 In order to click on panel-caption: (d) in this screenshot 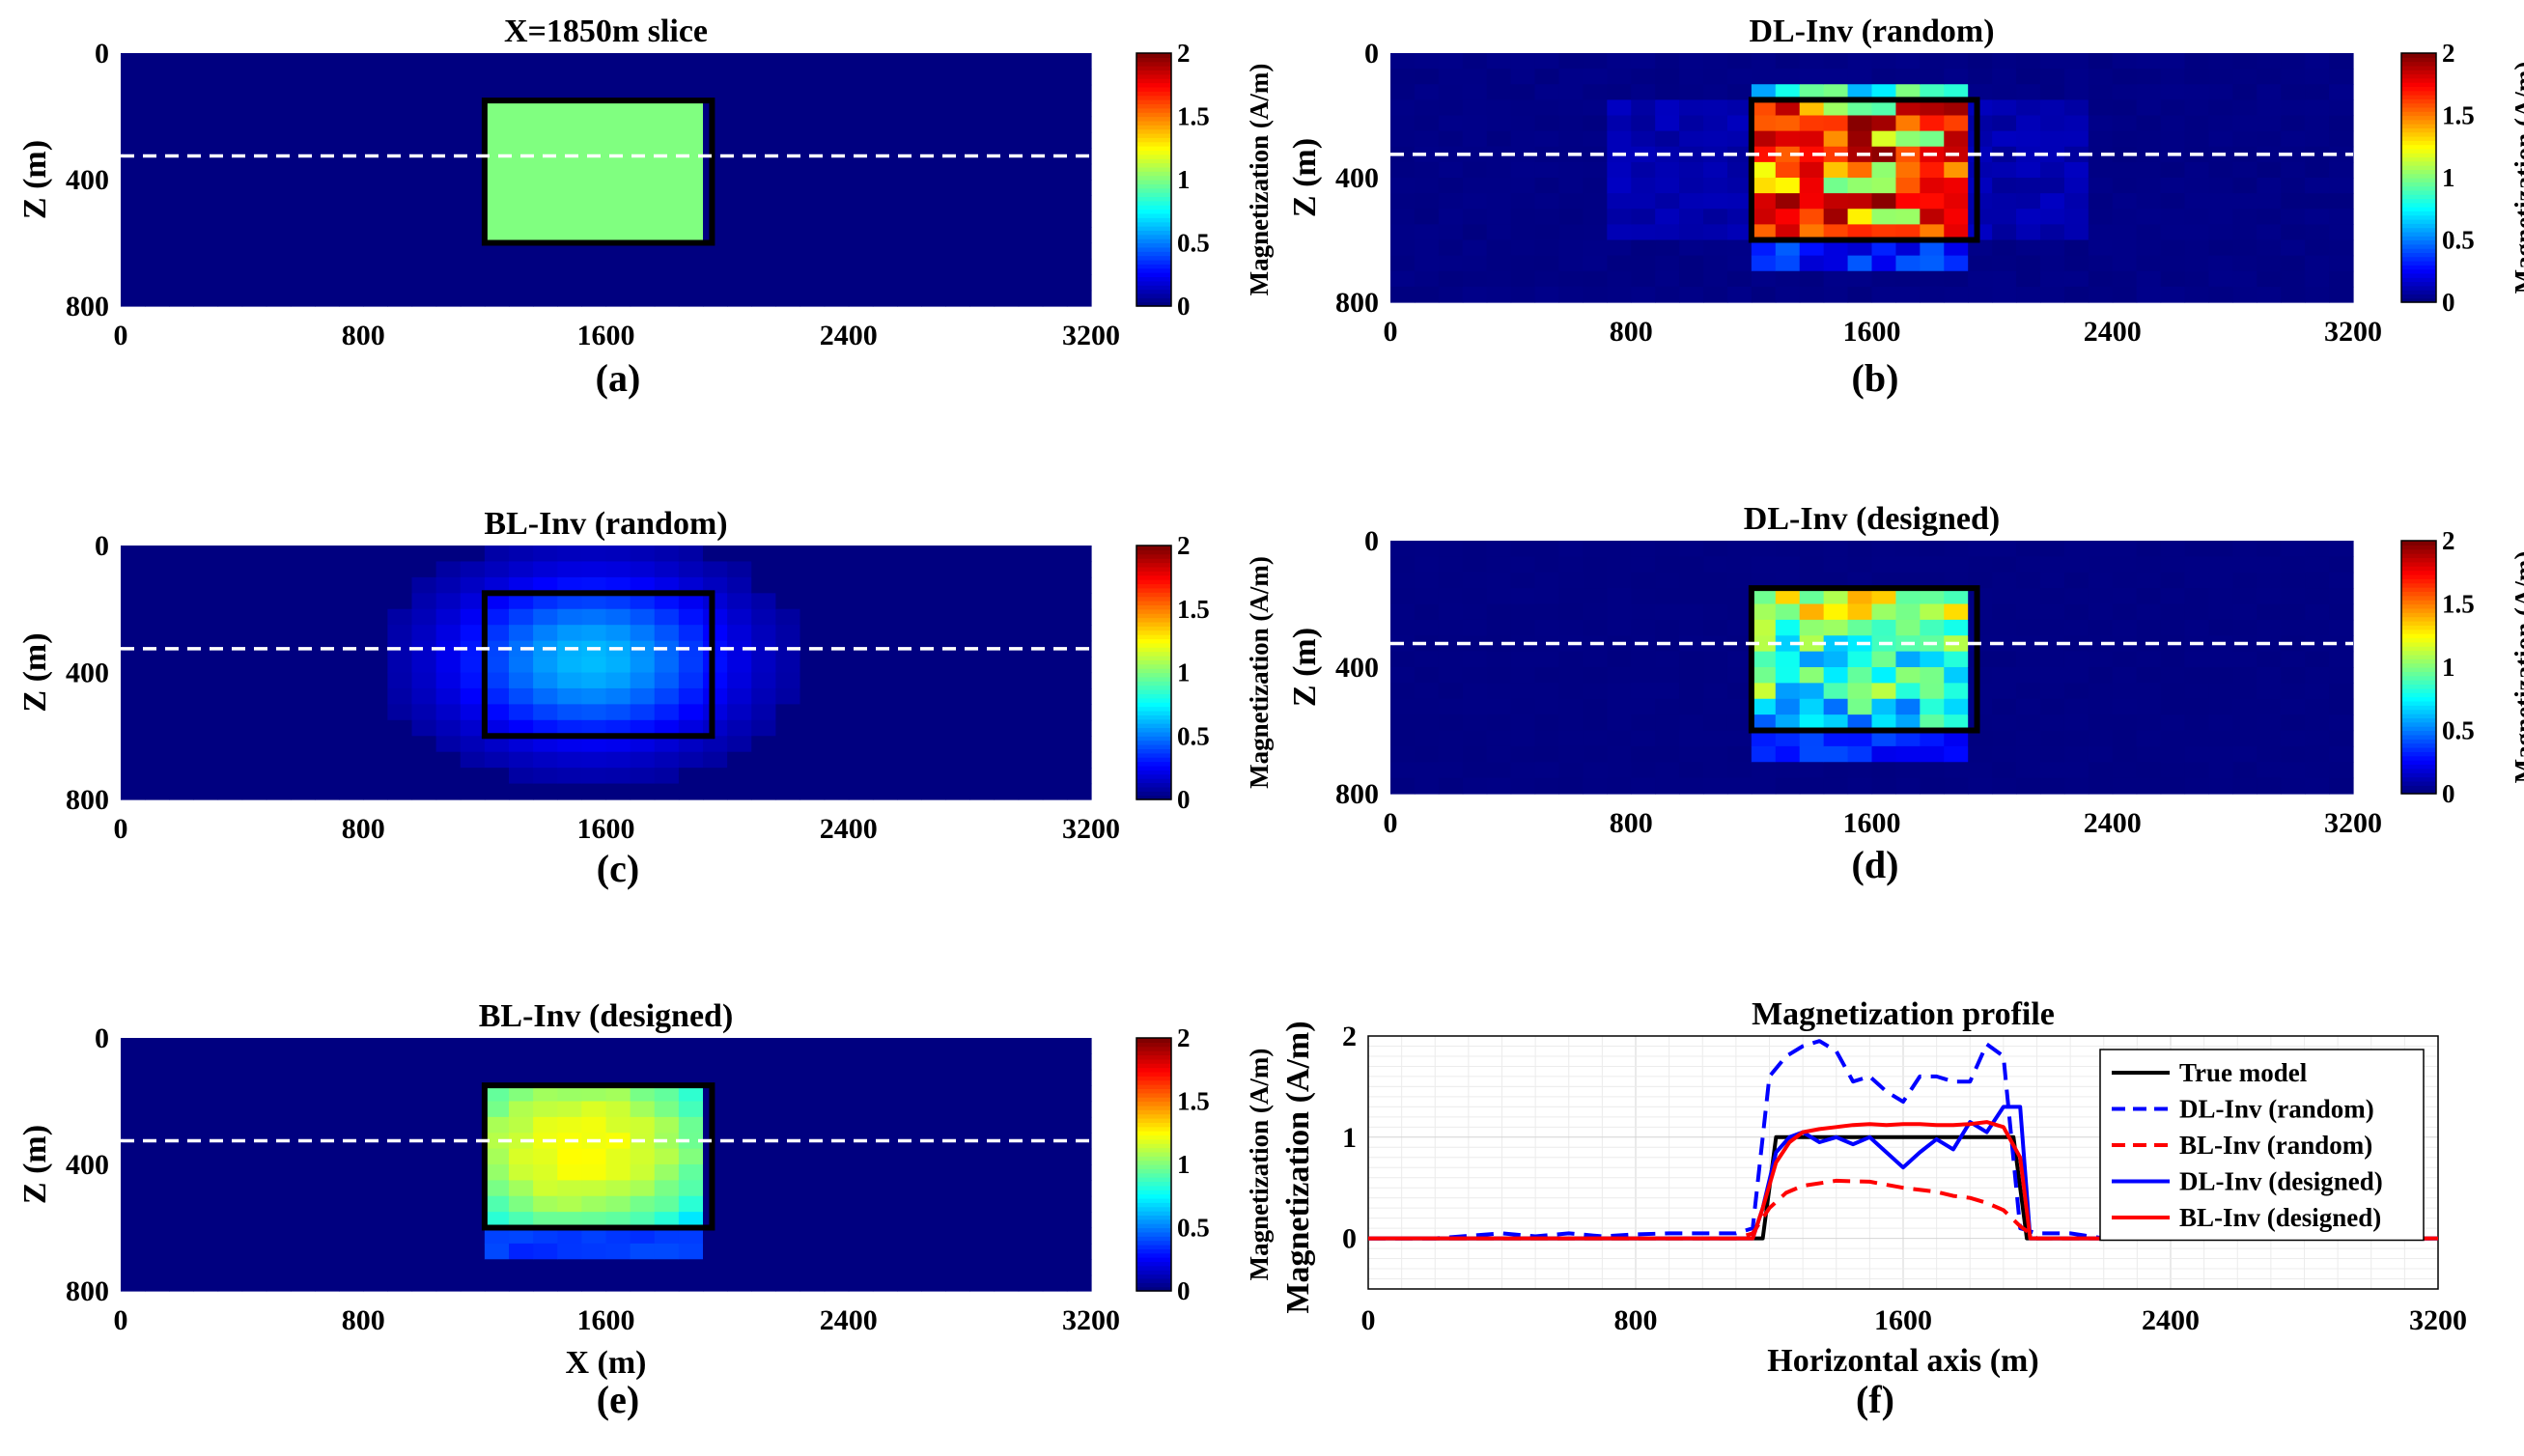, I will do `click(1876, 865)`.